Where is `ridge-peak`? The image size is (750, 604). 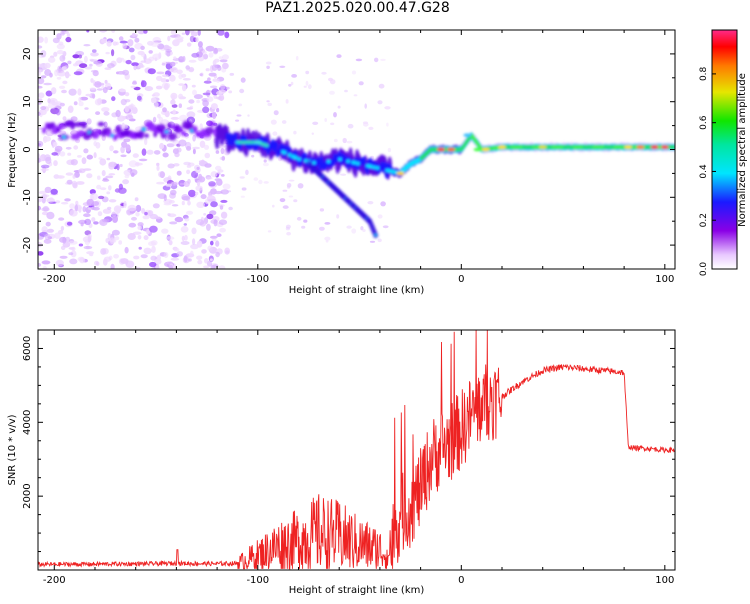
ridge-peak is located at coordinates (502, 147).